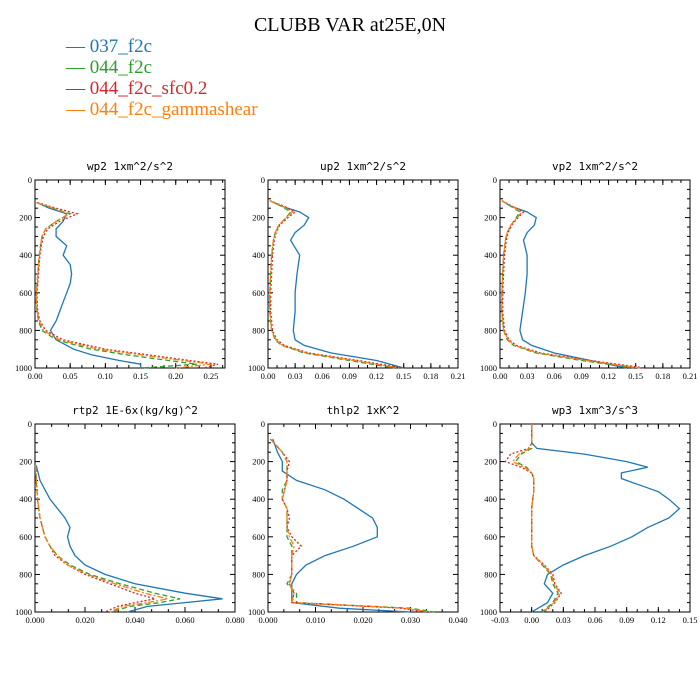 The width and height of the screenshot is (700, 700). I want to click on x-tick-label: 0.010, so click(315, 620).